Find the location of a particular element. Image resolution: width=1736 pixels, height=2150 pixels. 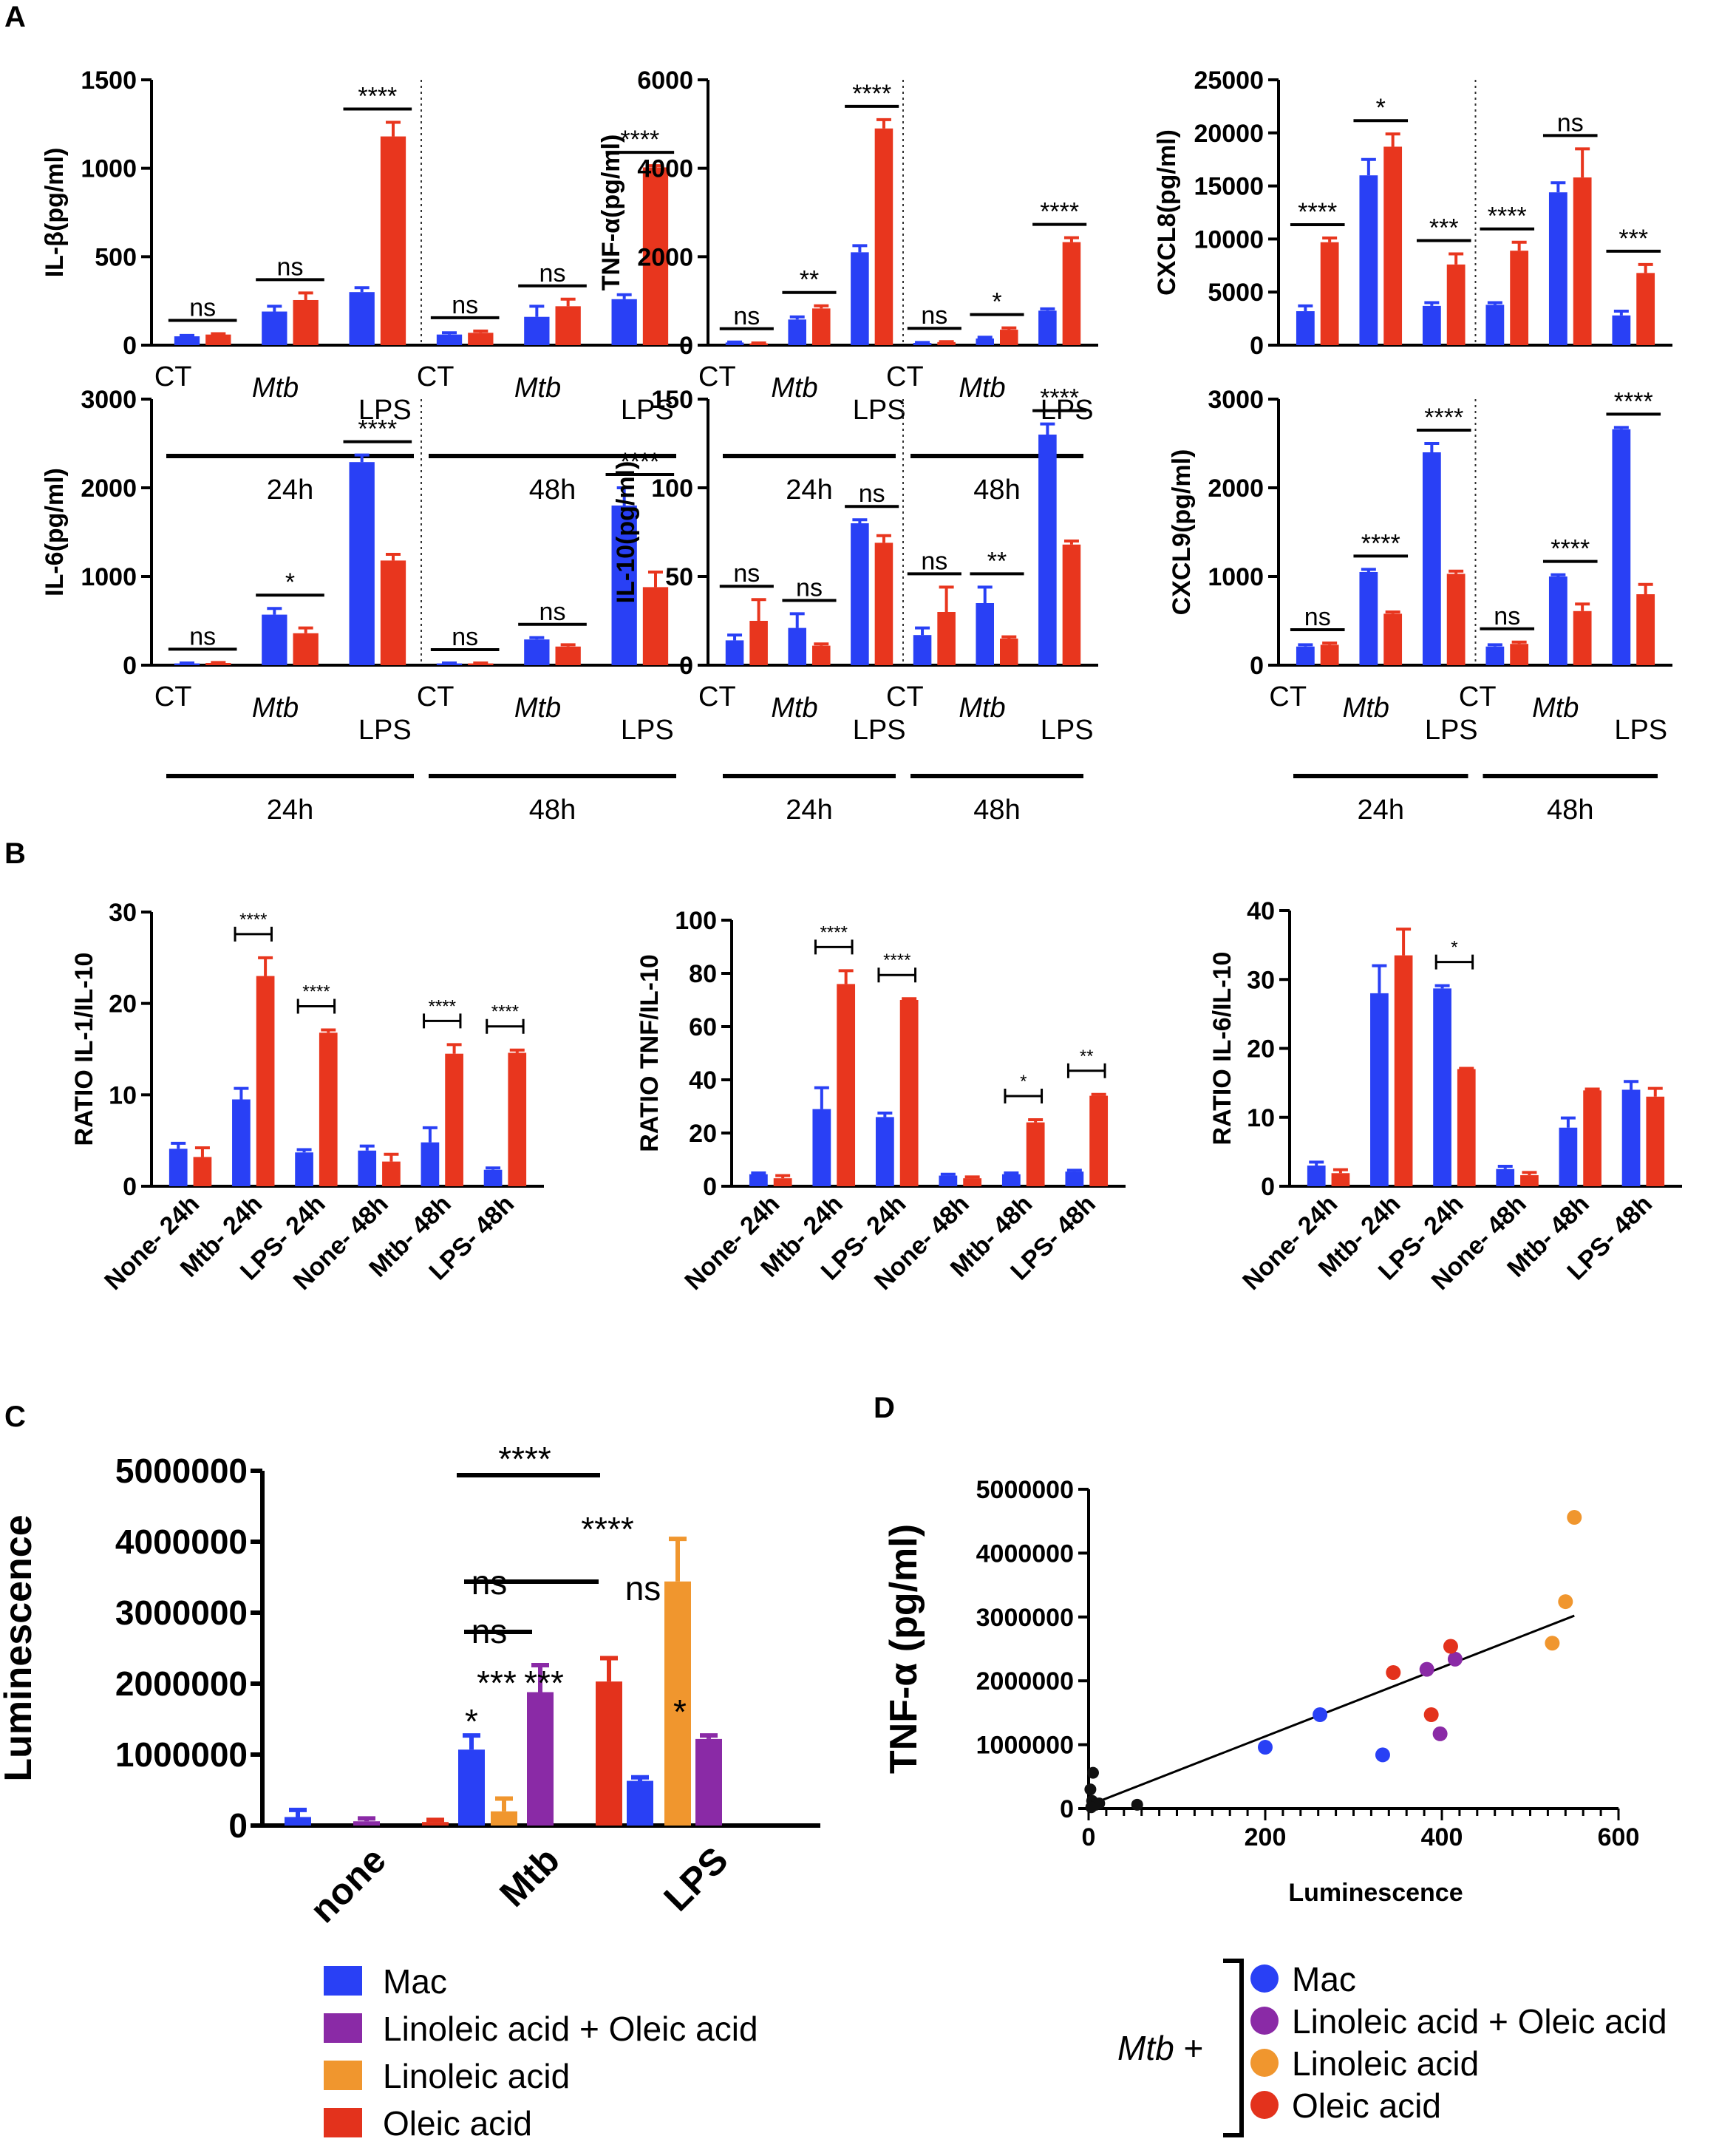

y-tick-label: 5000000 is located at coordinates (181, 1471).